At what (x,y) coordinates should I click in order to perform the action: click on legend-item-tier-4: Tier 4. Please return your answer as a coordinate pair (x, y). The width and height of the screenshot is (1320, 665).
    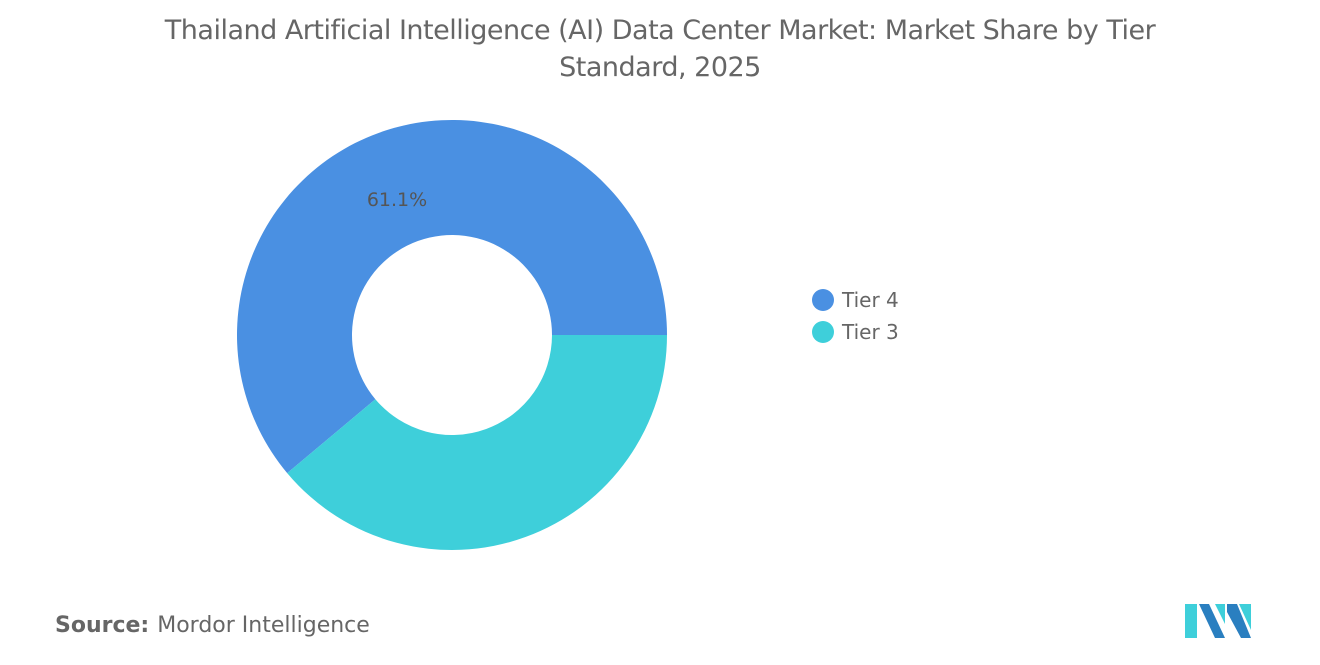
    Looking at the image, I should click on (855, 300).